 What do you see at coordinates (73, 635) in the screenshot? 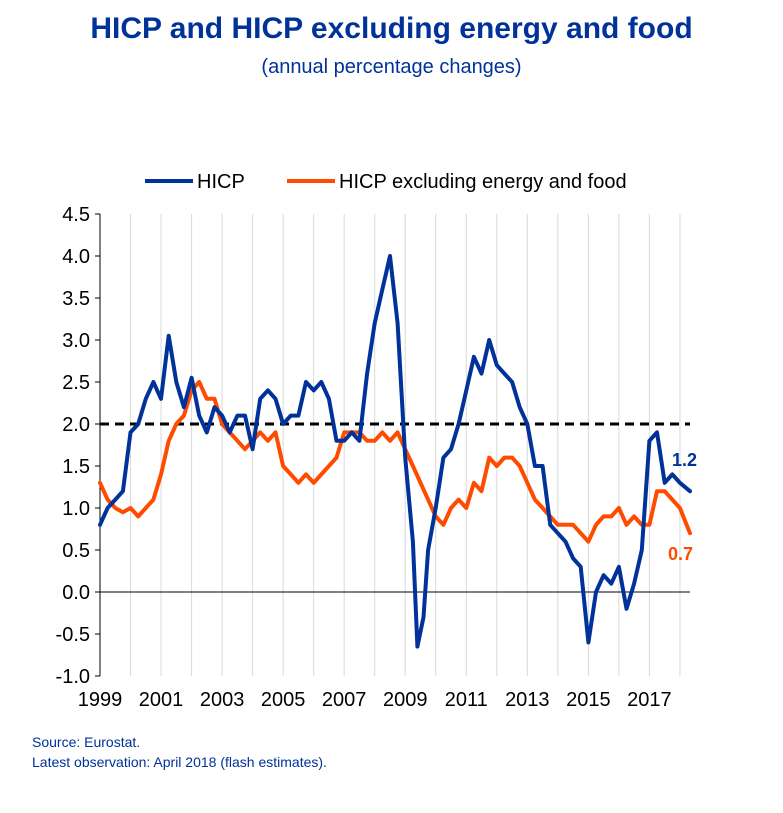
I see `y-tick-label: -0.5` at bounding box center [73, 635].